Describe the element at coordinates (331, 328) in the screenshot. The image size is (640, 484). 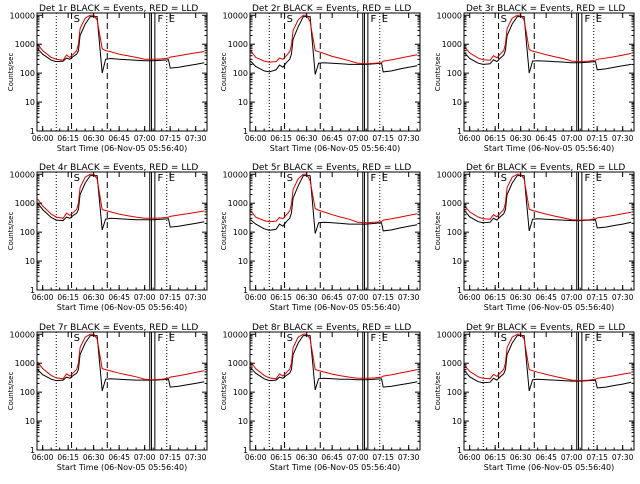
I see `panel-title: Det 8r BLACK = Events, RED = LLD` at that location.